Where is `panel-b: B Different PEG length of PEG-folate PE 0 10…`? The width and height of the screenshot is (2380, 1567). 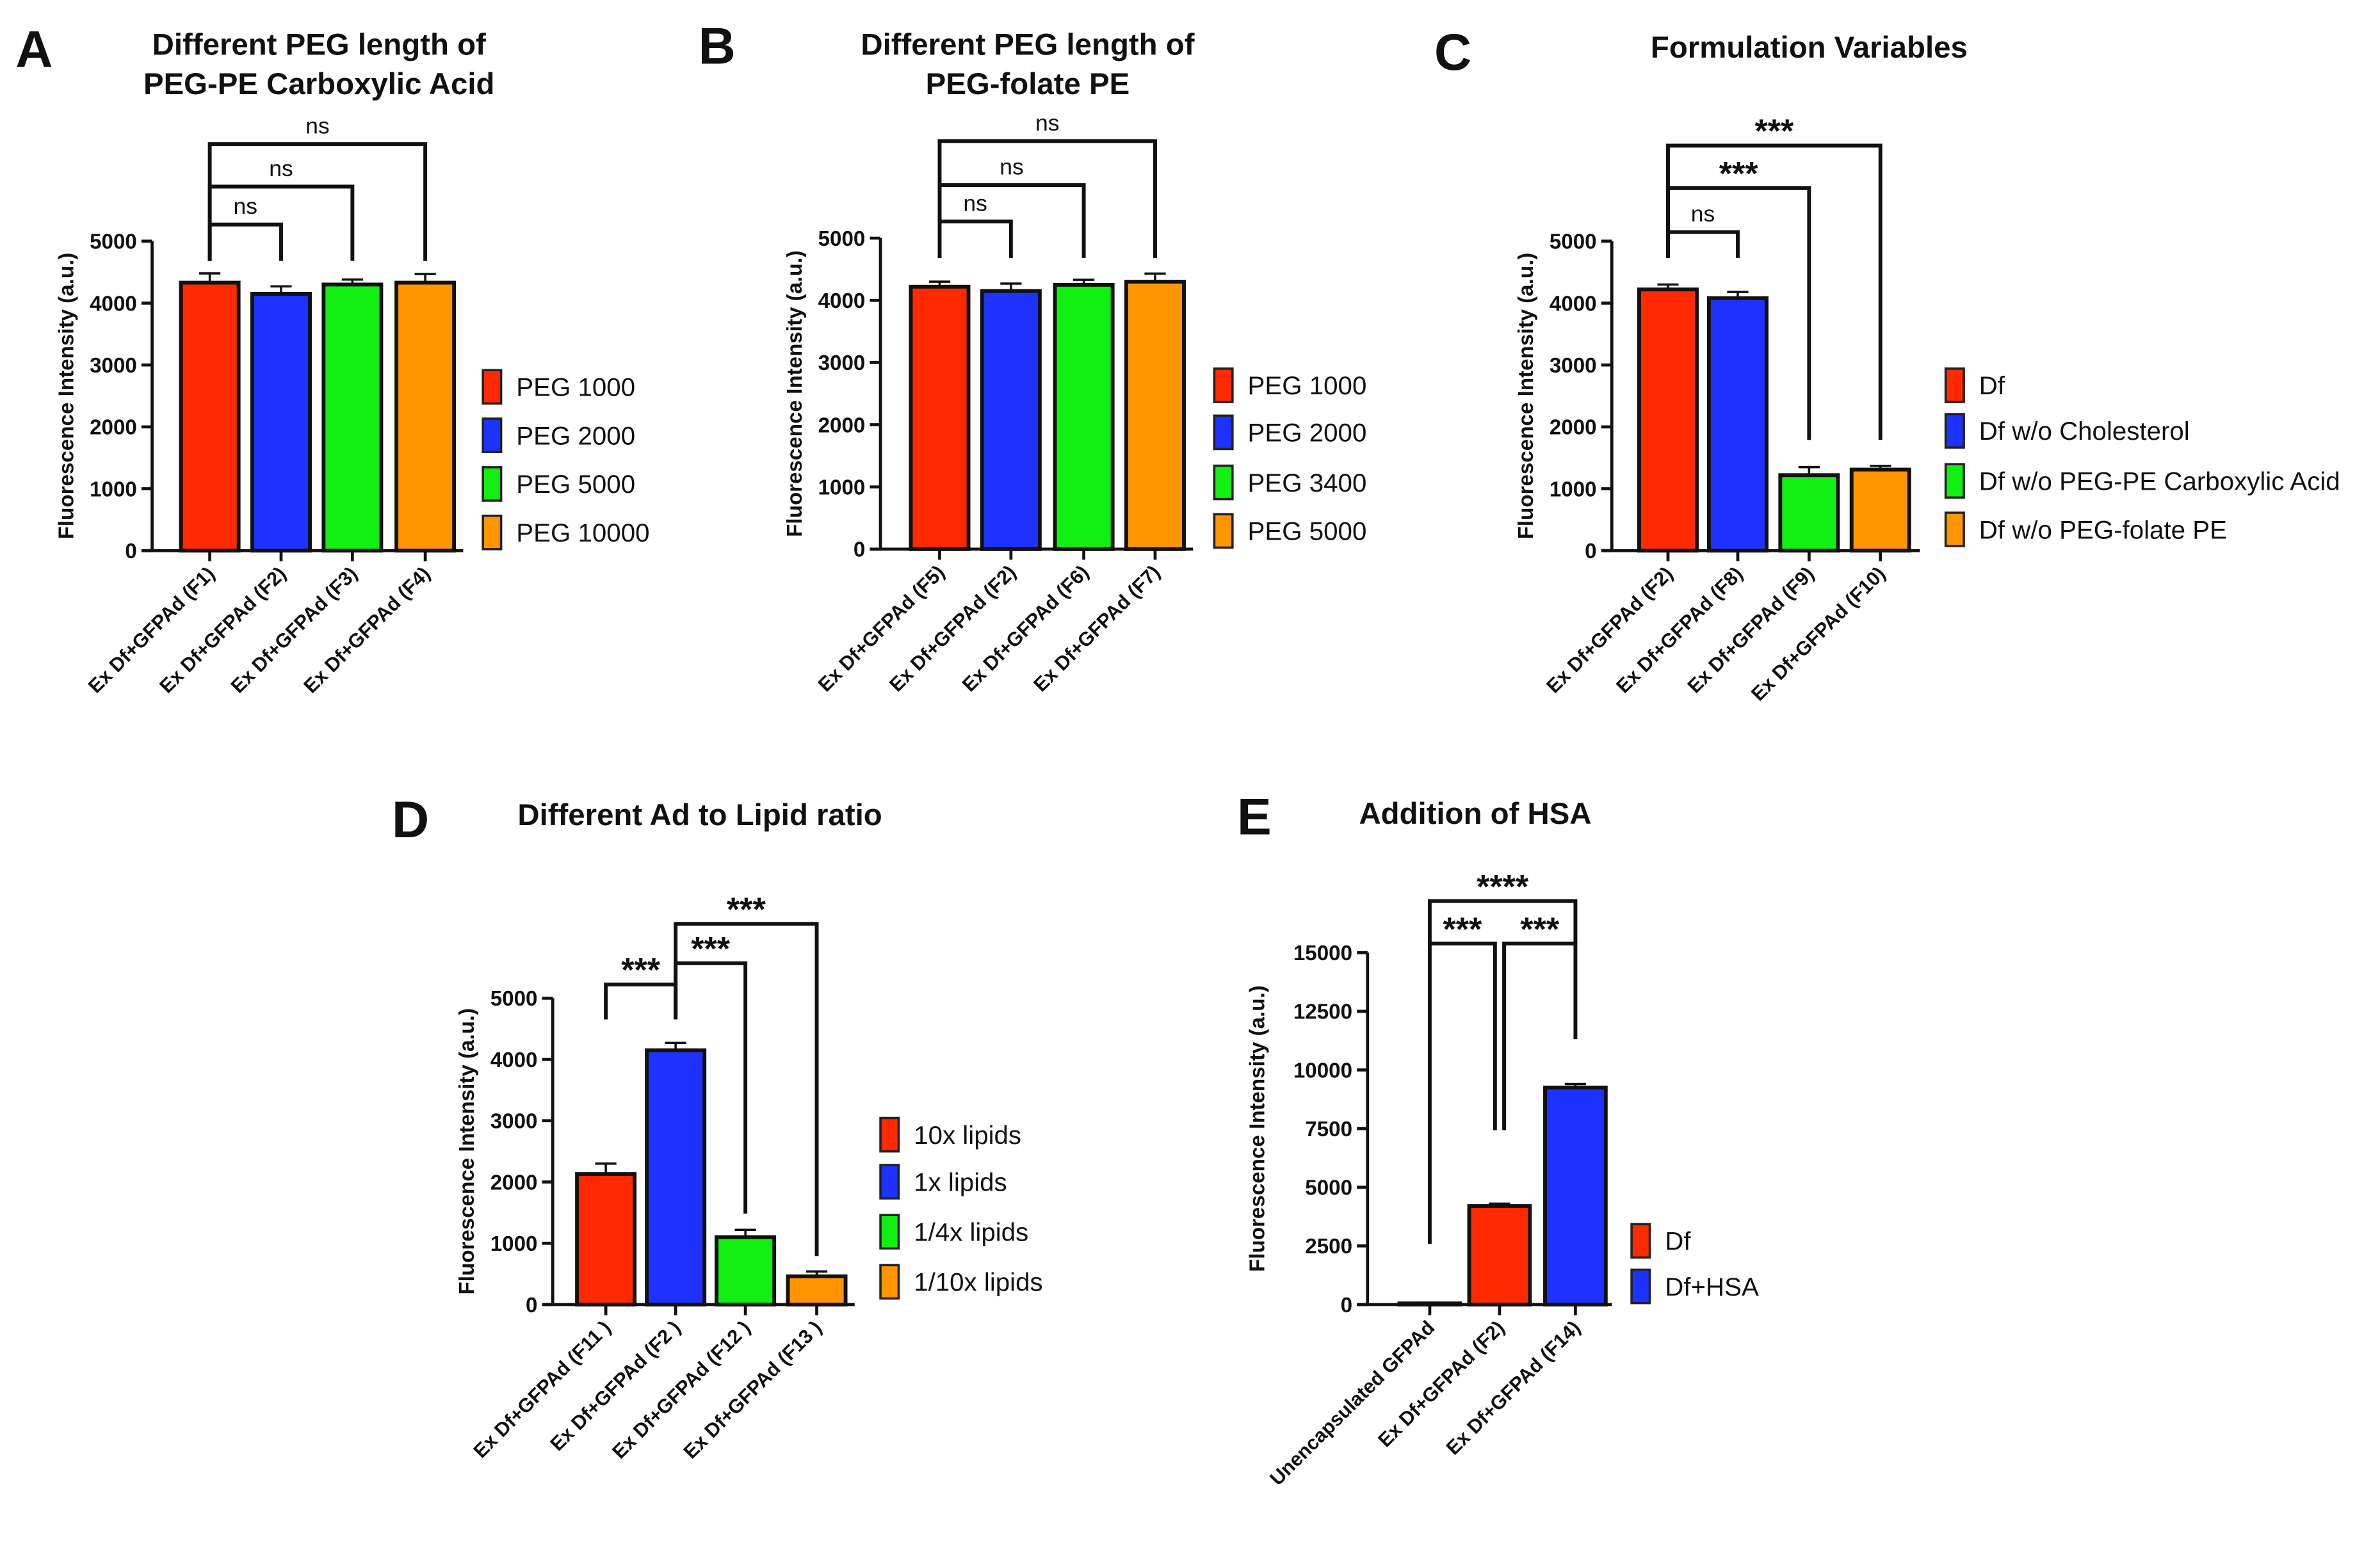
panel-b: B Different PEG length of PEG-folate PE 0 10… is located at coordinates (1033, 357).